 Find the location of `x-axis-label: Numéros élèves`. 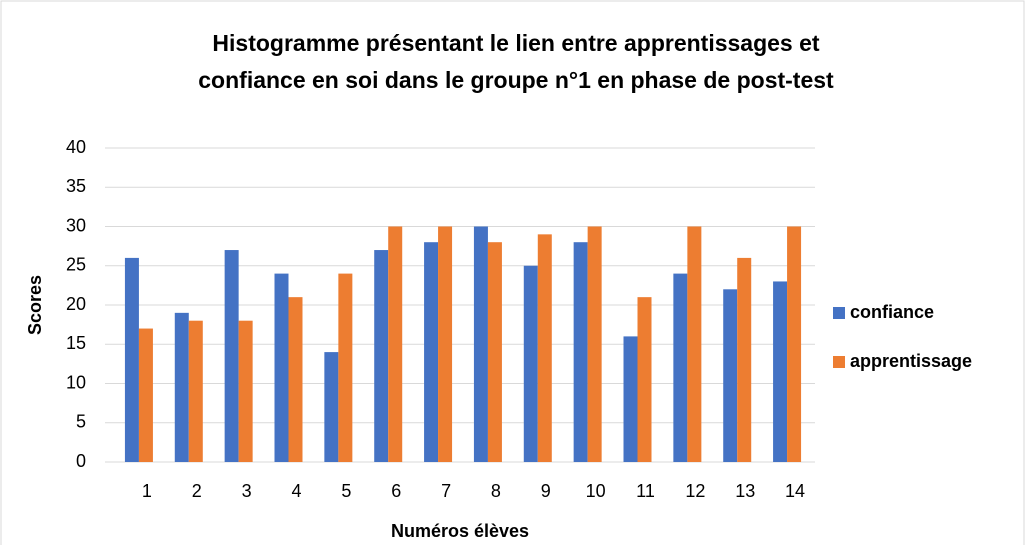

x-axis-label: Numéros élèves is located at coordinates (460, 531).